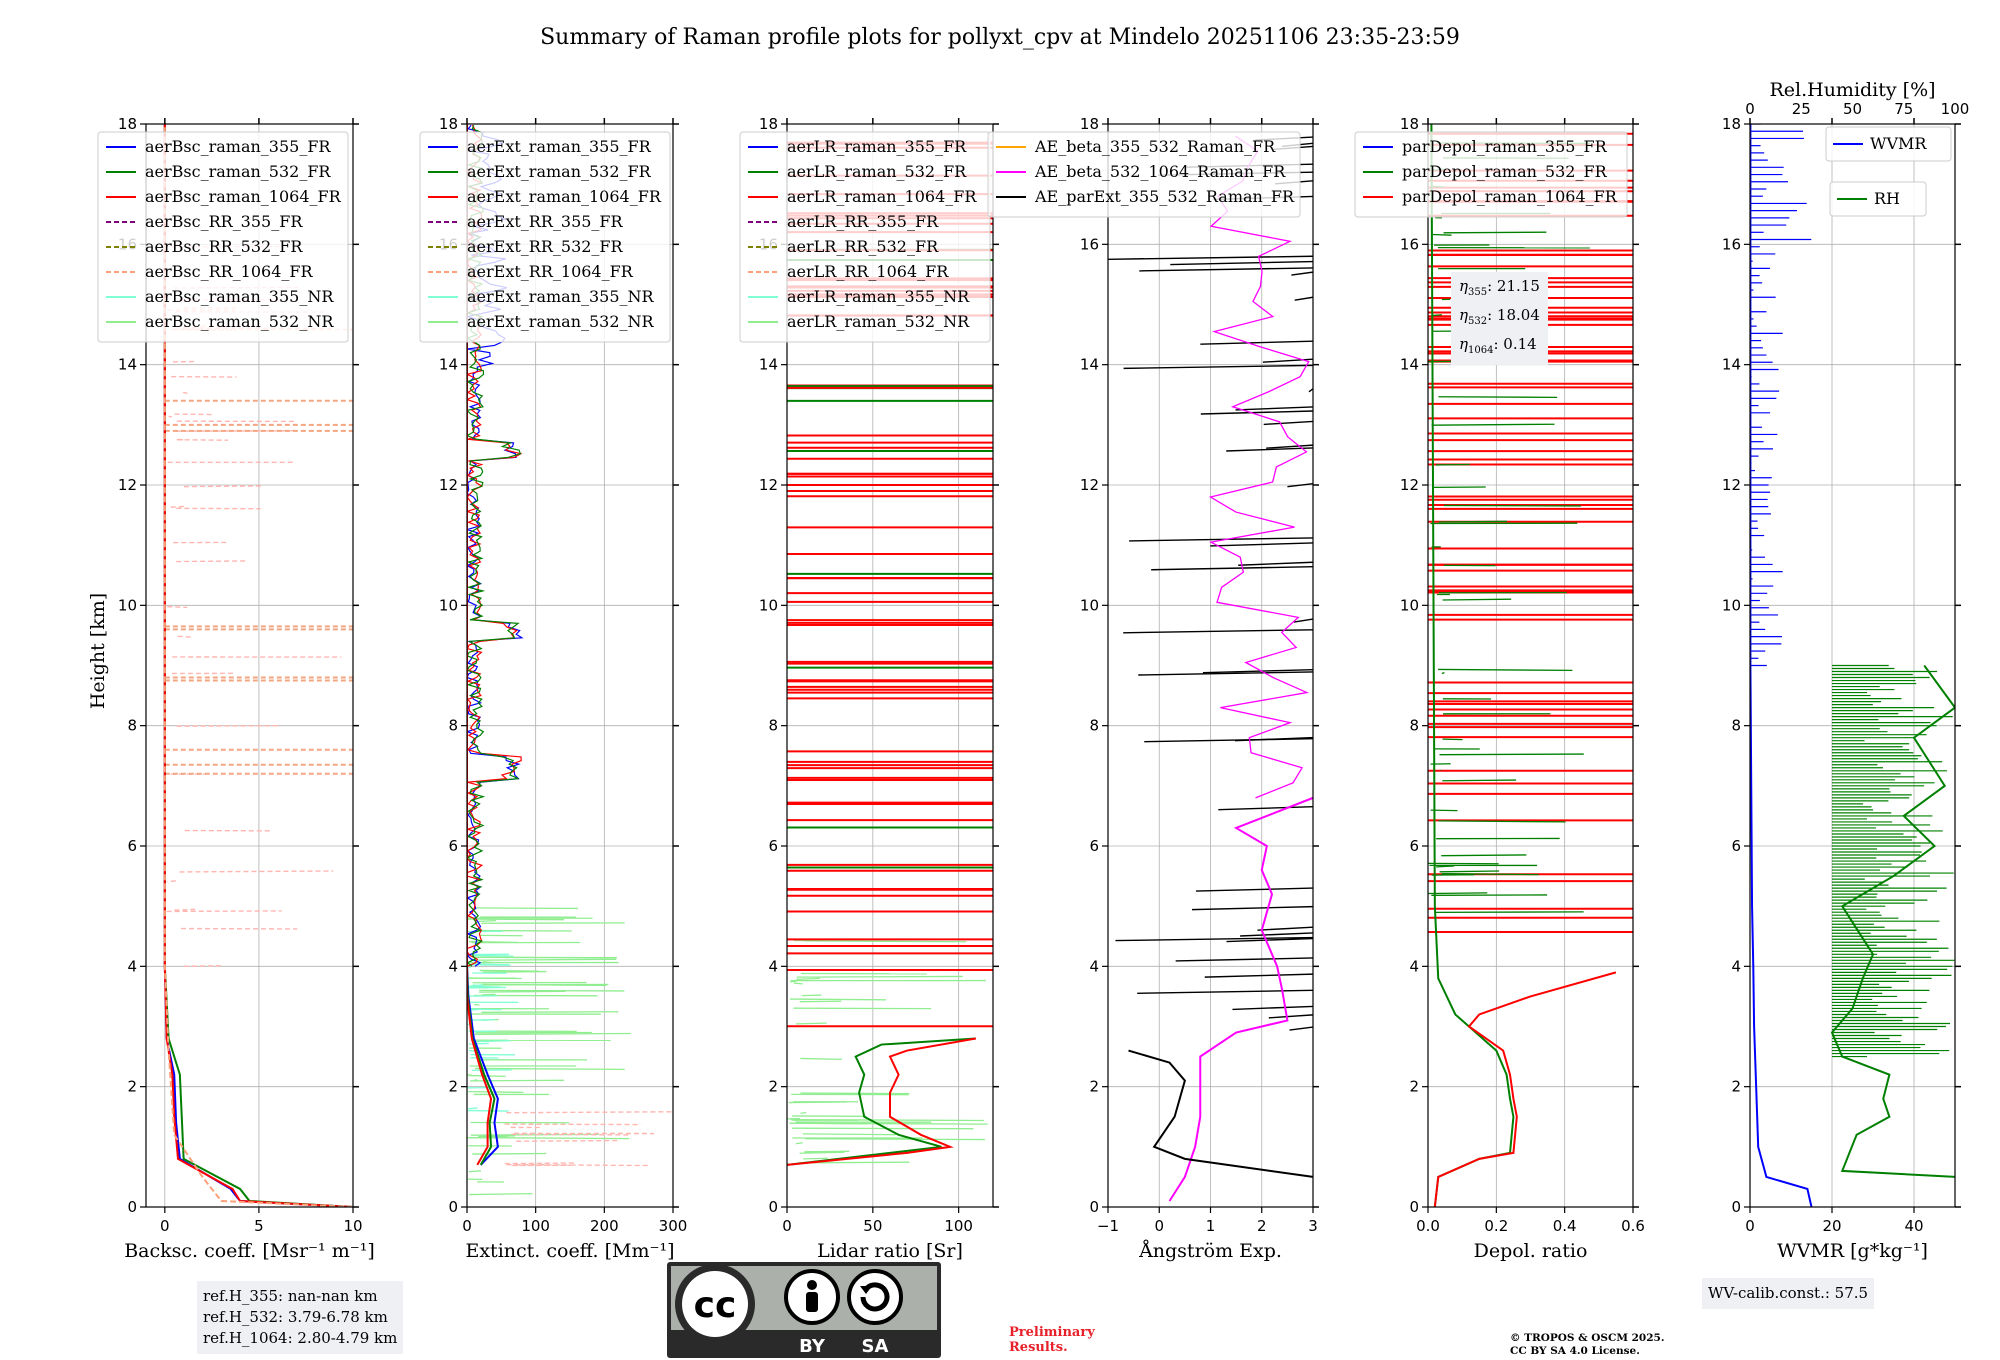  I want to click on x-tick-label: 5, so click(259, 1226).